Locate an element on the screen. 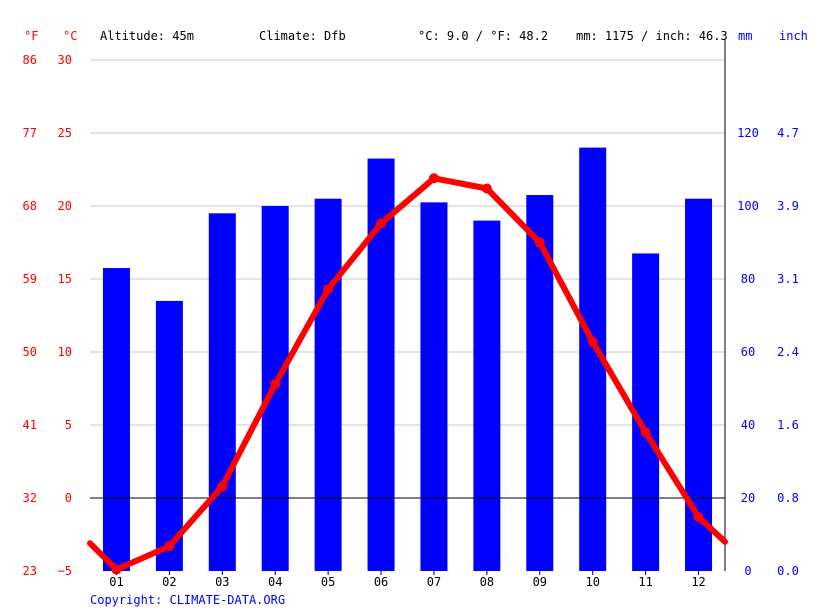 The width and height of the screenshot is (815, 611). inch-tick-label: 3.1 is located at coordinates (788, 279).